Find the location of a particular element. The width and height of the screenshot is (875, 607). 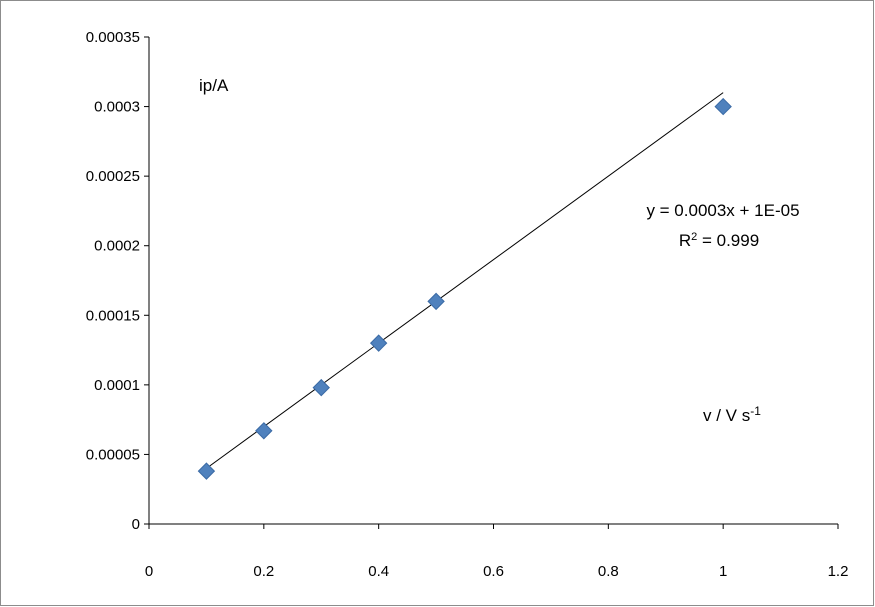

r-squared-label: R2 = 0.999 is located at coordinates (719, 240).